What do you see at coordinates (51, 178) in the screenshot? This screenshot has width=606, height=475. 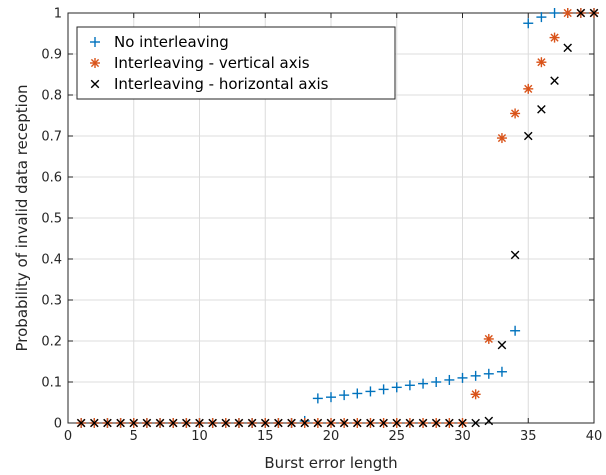 I see `y-tick-label: 0.6` at bounding box center [51, 178].